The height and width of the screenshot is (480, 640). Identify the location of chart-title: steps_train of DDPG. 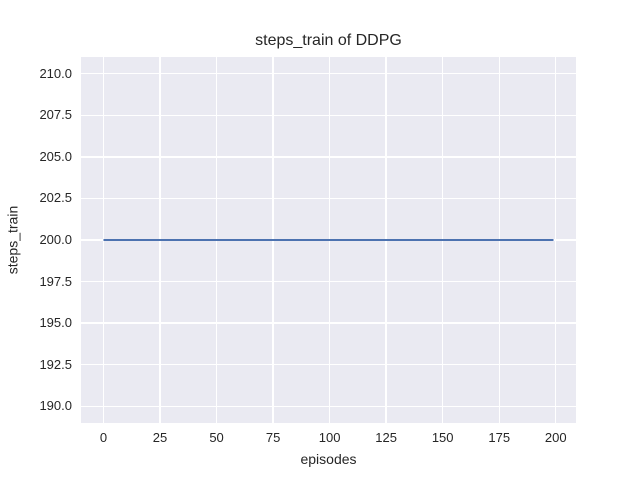
(328, 40).